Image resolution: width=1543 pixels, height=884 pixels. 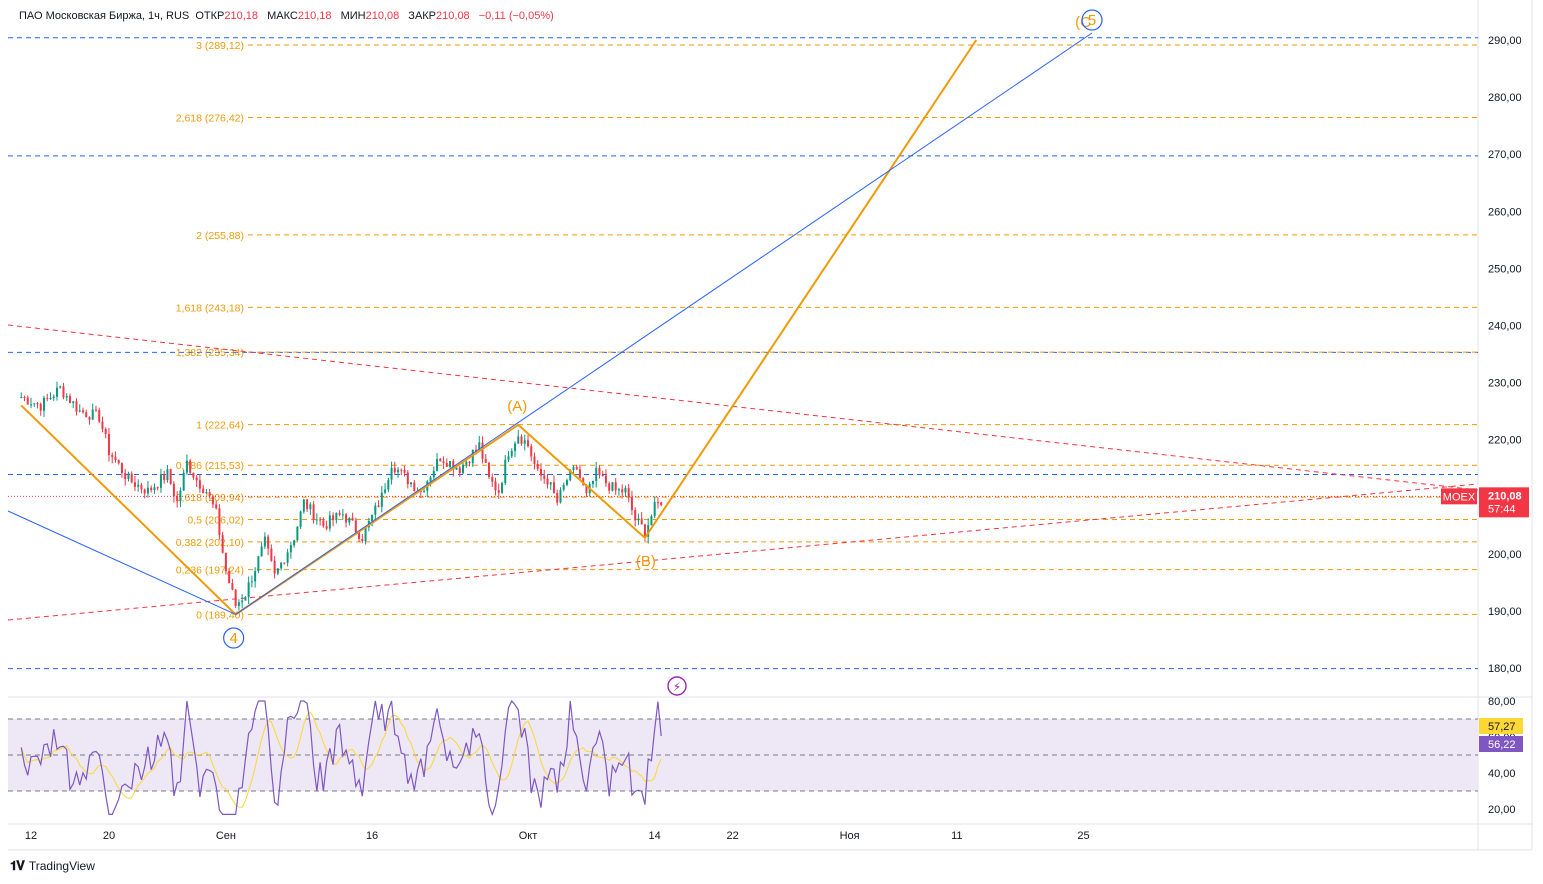 What do you see at coordinates (655, 836) in the screenshot?
I see `time-tick-label: 14` at bounding box center [655, 836].